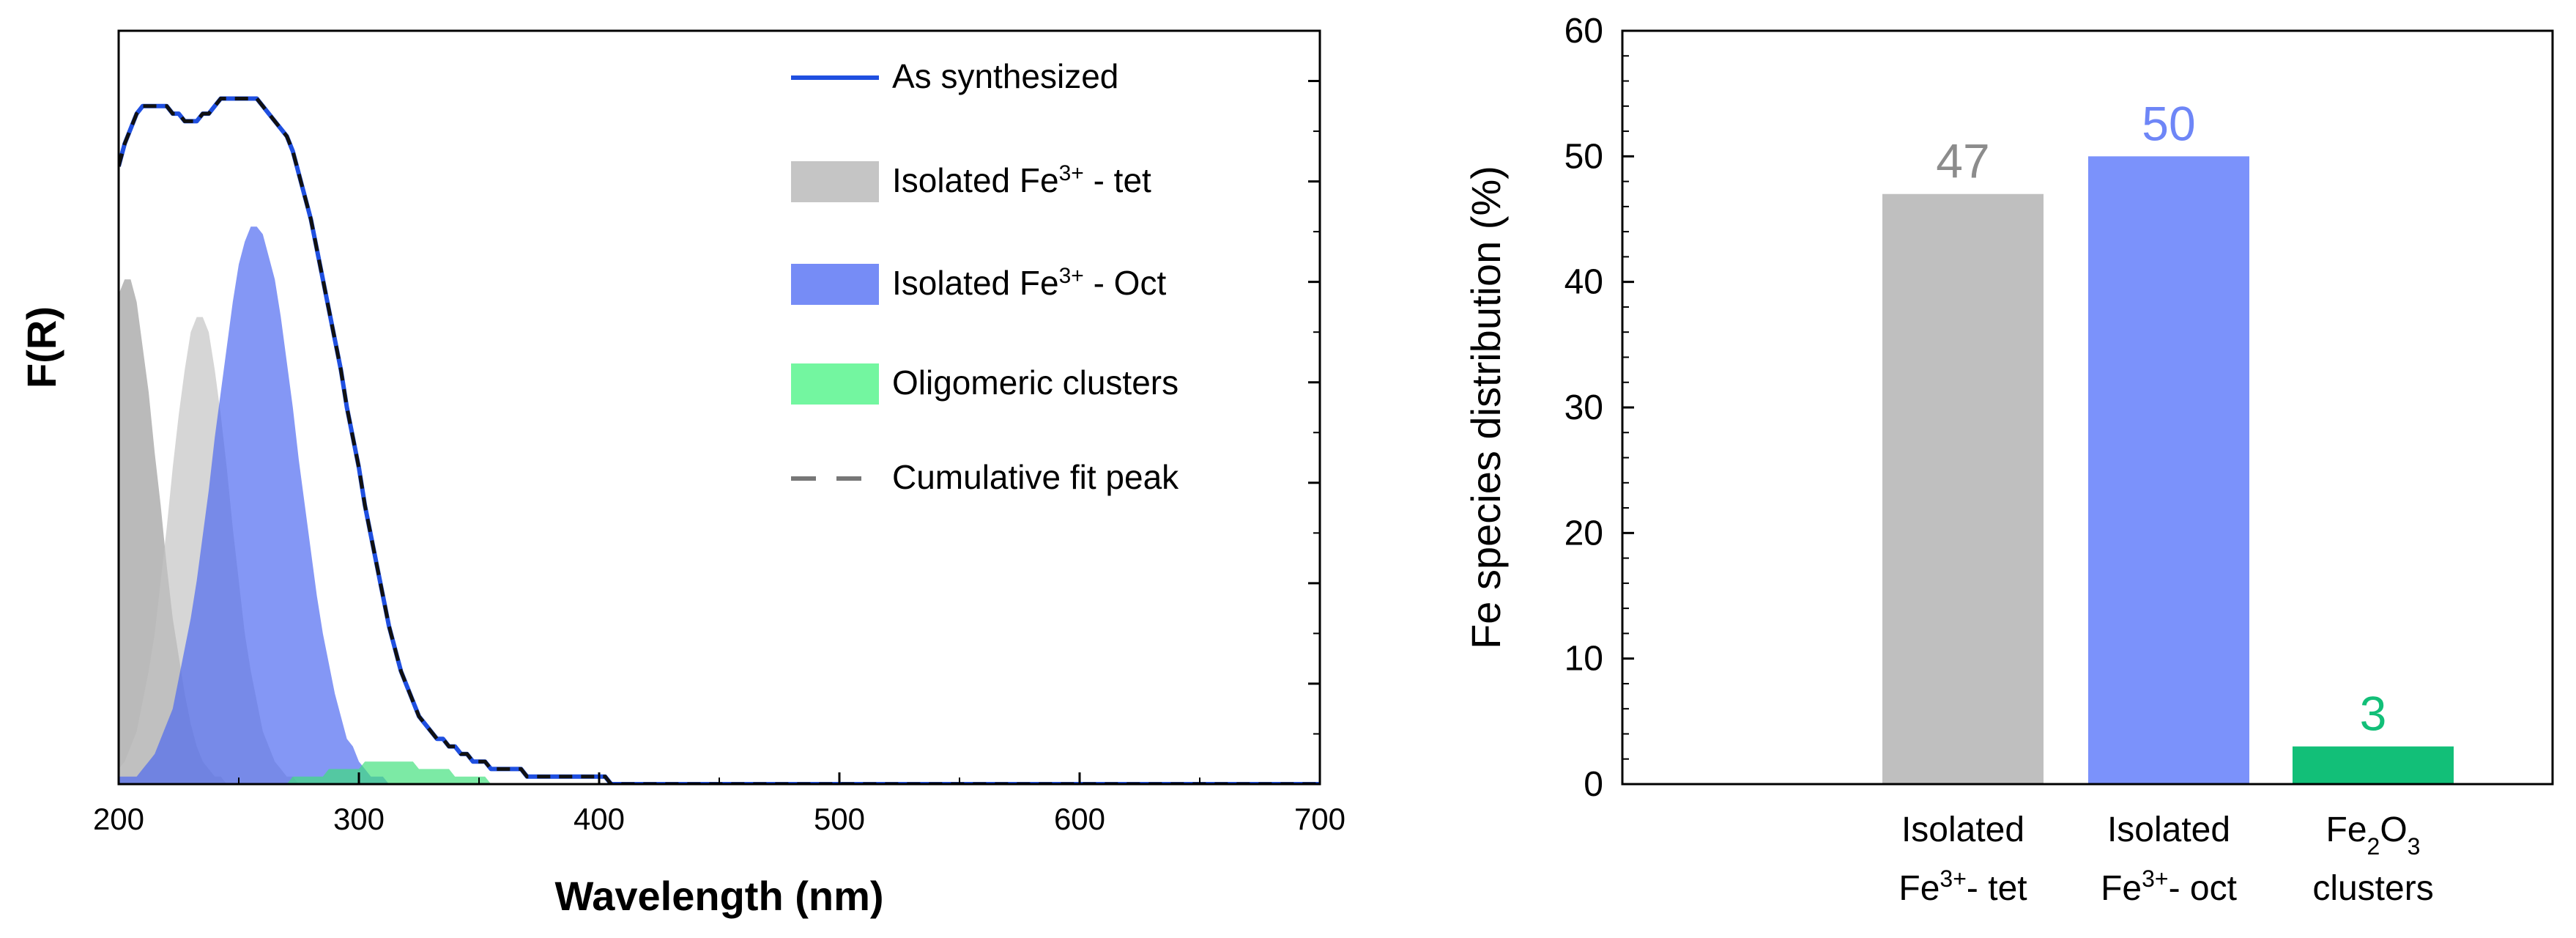 The width and height of the screenshot is (2576, 938). What do you see at coordinates (1583, 533) in the screenshot?
I see `right-y-tick-label: 20` at bounding box center [1583, 533].